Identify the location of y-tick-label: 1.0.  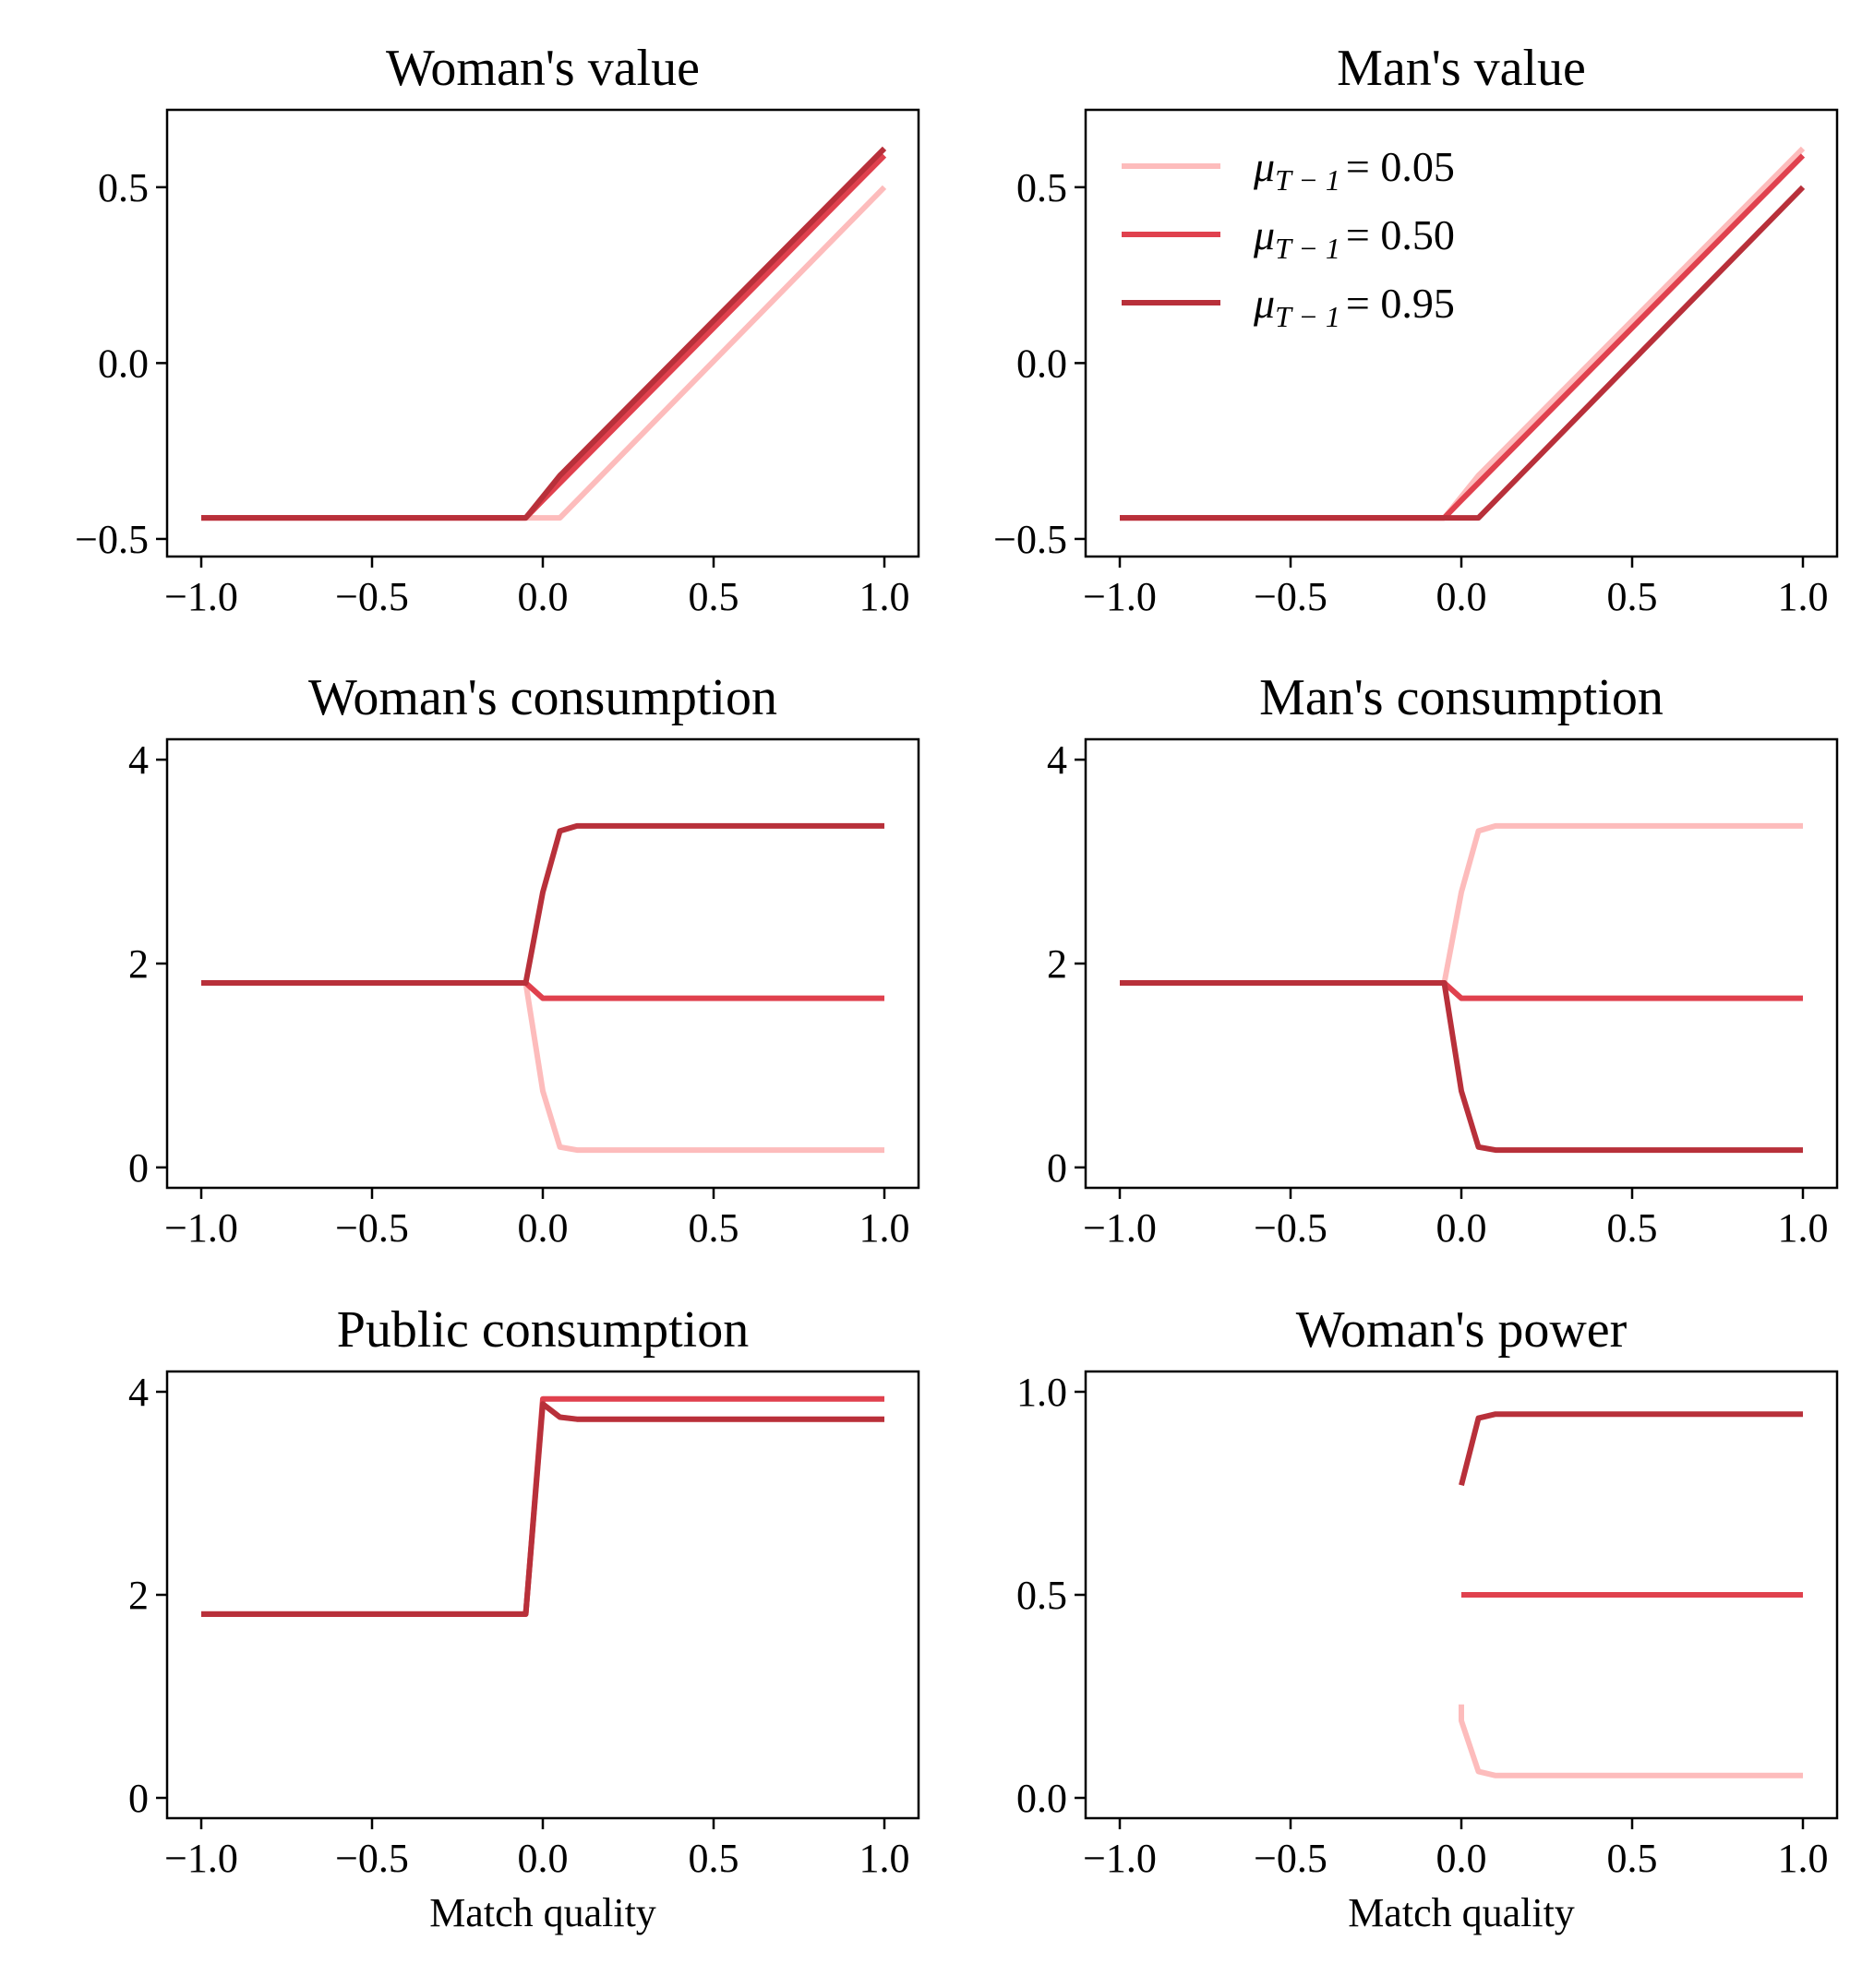
(1041, 1392).